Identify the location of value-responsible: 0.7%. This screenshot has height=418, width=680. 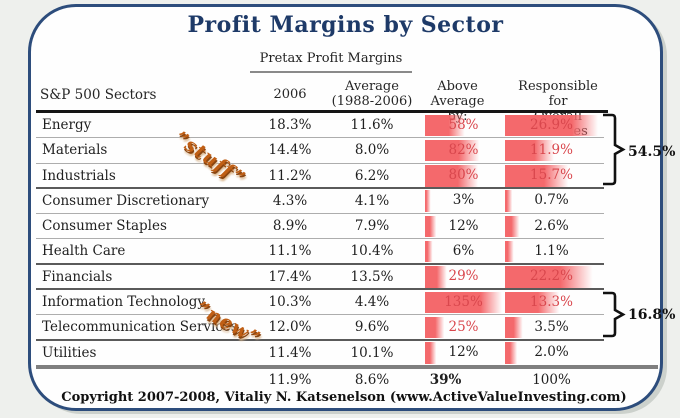
(551, 200).